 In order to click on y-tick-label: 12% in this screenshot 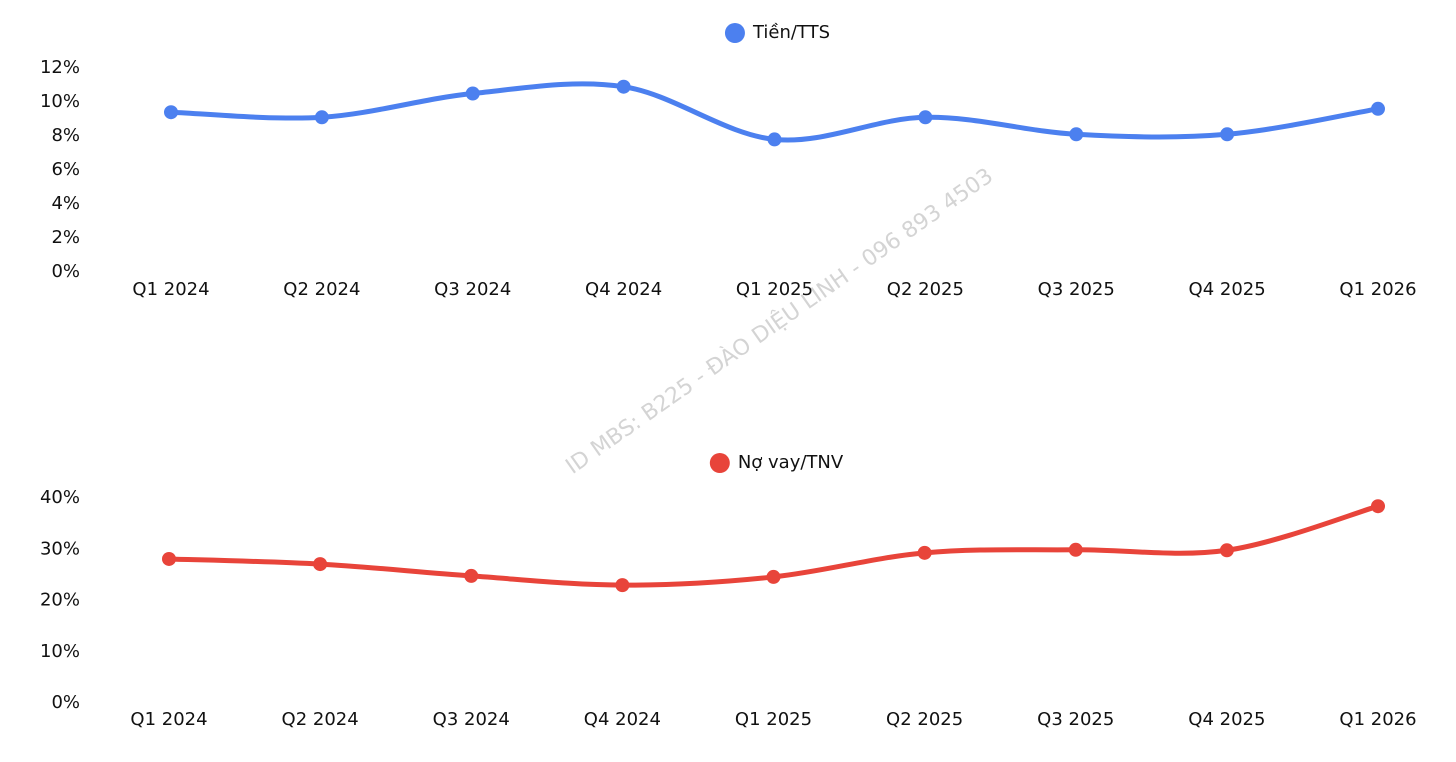, I will do `click(60, 67)`.